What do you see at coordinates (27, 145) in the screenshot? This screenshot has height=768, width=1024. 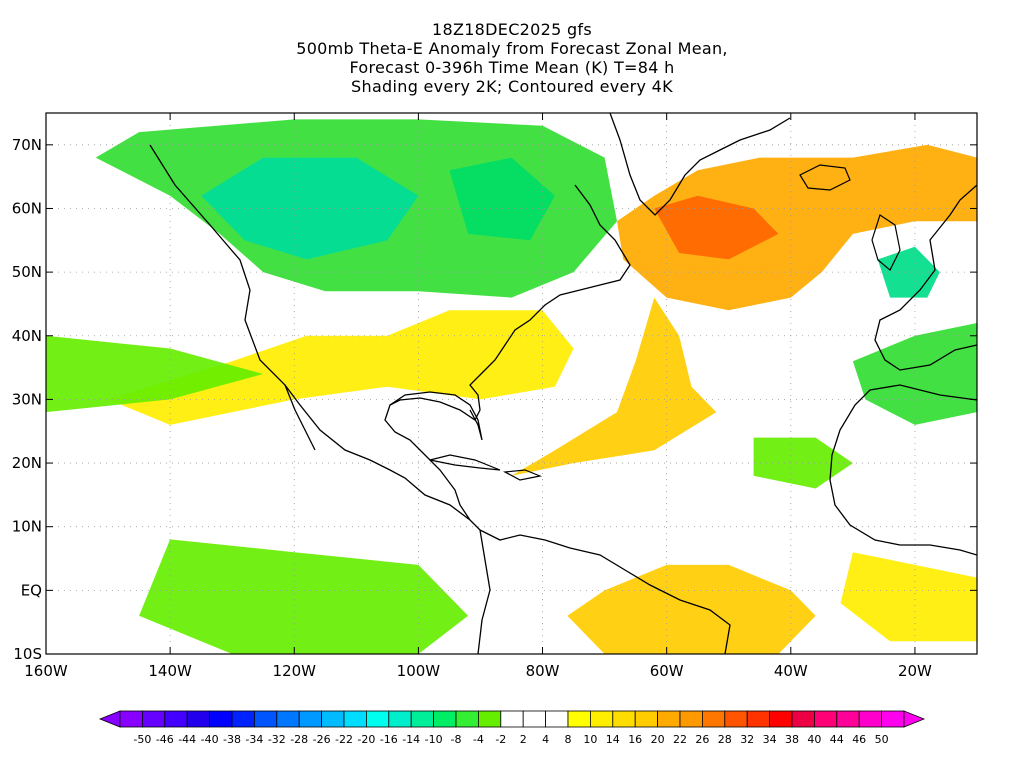 I see `lat-tick-label: 70N` at bounding box center [27, 145].